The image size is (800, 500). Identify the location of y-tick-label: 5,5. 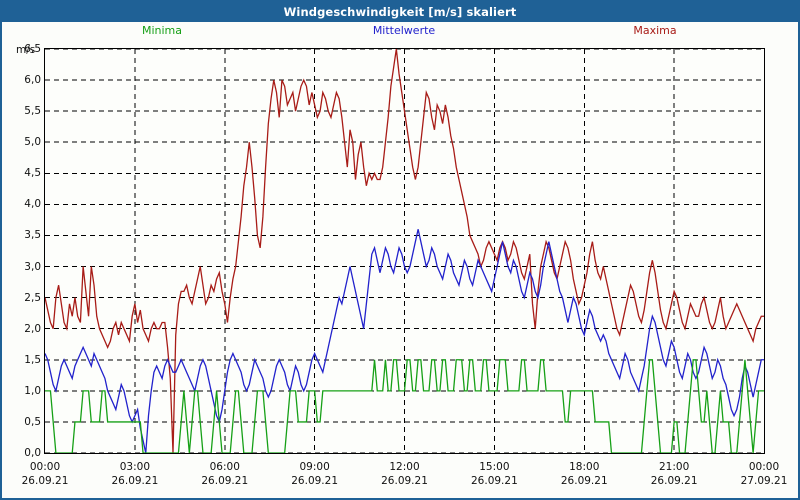
(32, 111).